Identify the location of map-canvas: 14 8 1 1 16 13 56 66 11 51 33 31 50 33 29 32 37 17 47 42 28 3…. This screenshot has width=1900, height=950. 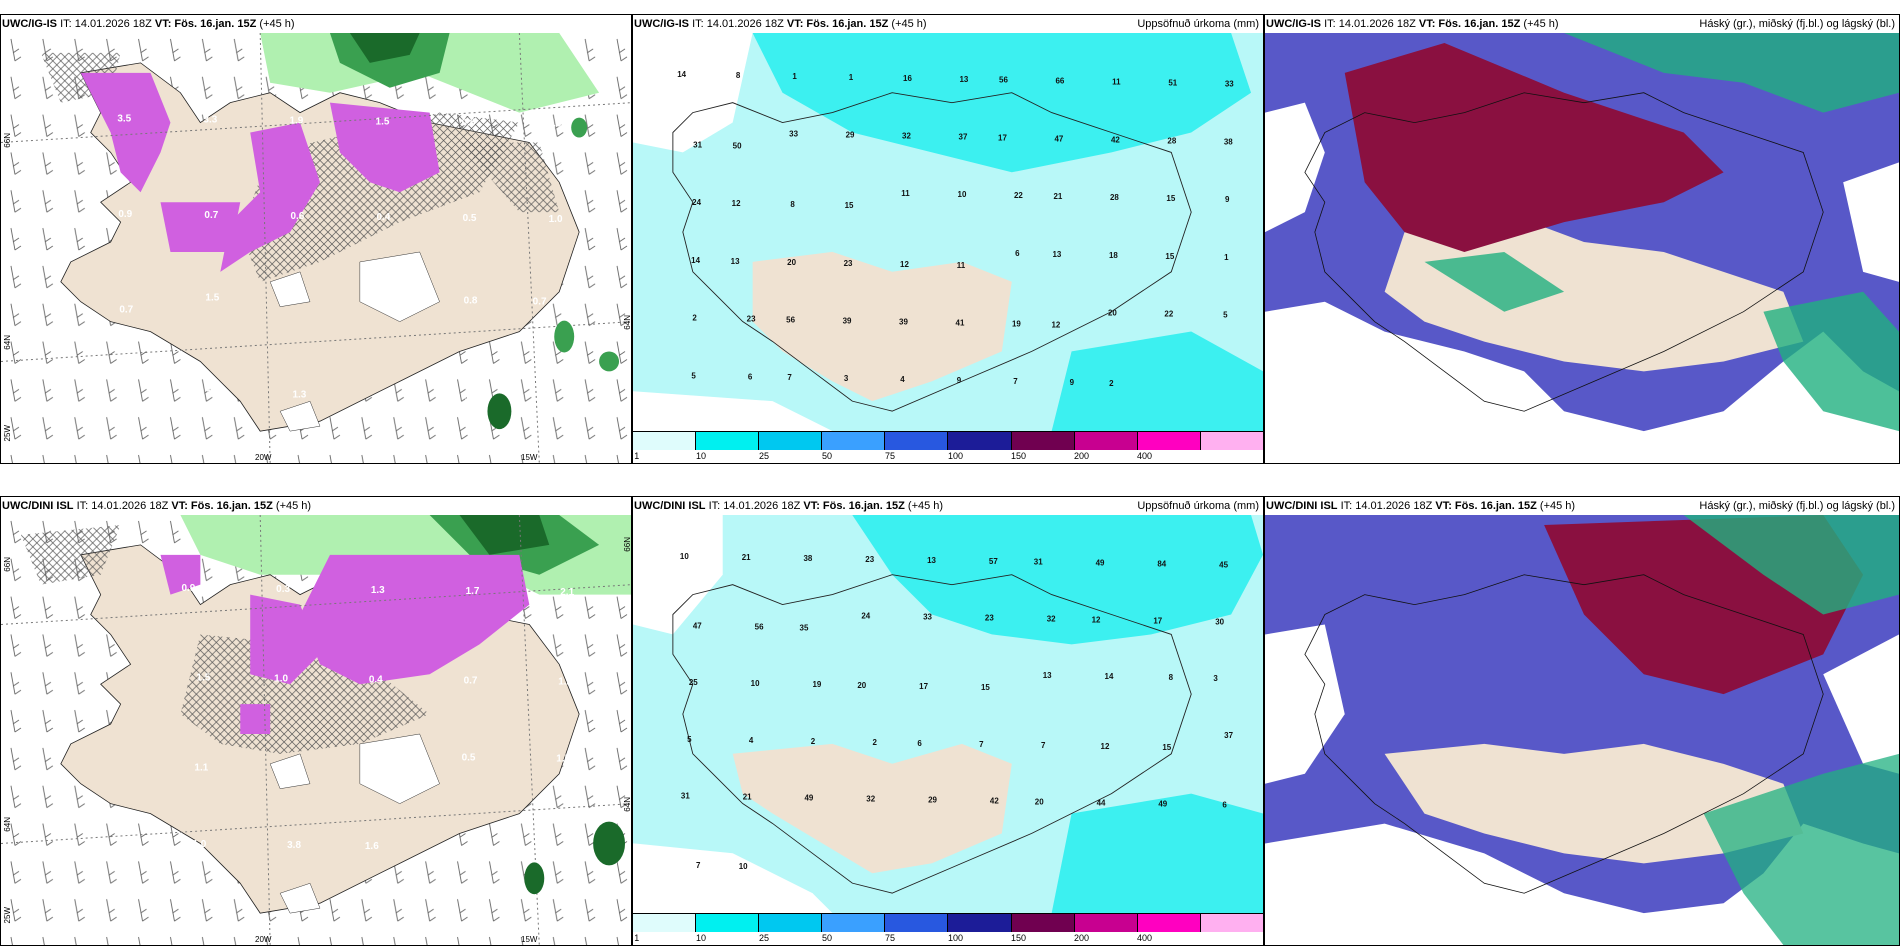
(948, 232).